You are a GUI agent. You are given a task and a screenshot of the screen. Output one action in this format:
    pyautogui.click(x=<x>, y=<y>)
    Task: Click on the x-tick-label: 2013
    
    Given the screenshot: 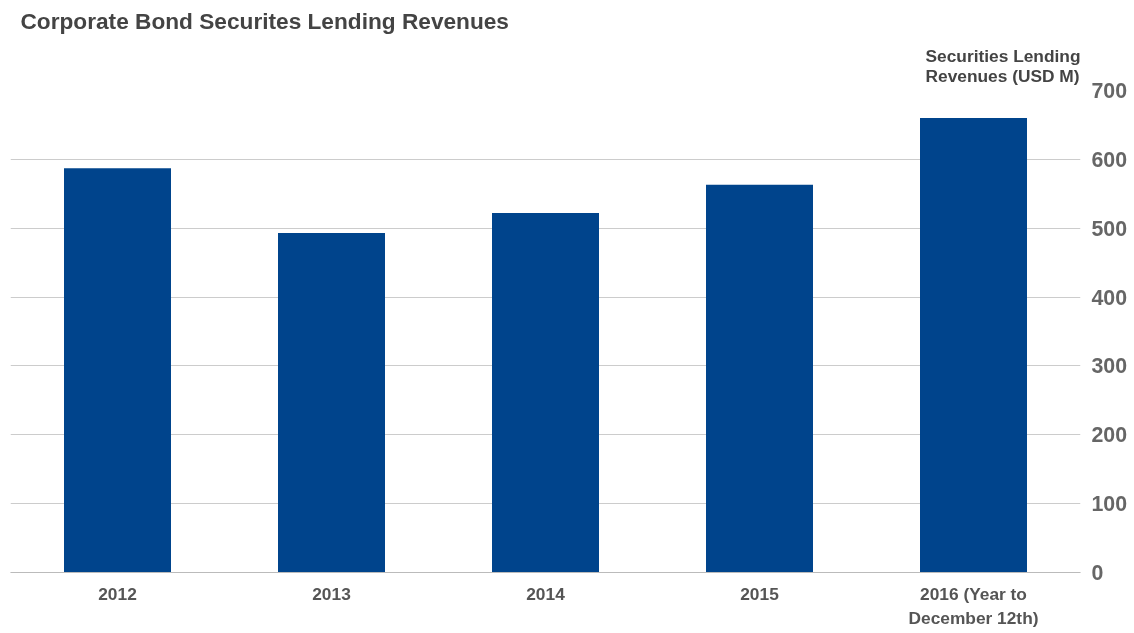 What is the action you would take?
    pyautogui.click(x=332, y=593)
    